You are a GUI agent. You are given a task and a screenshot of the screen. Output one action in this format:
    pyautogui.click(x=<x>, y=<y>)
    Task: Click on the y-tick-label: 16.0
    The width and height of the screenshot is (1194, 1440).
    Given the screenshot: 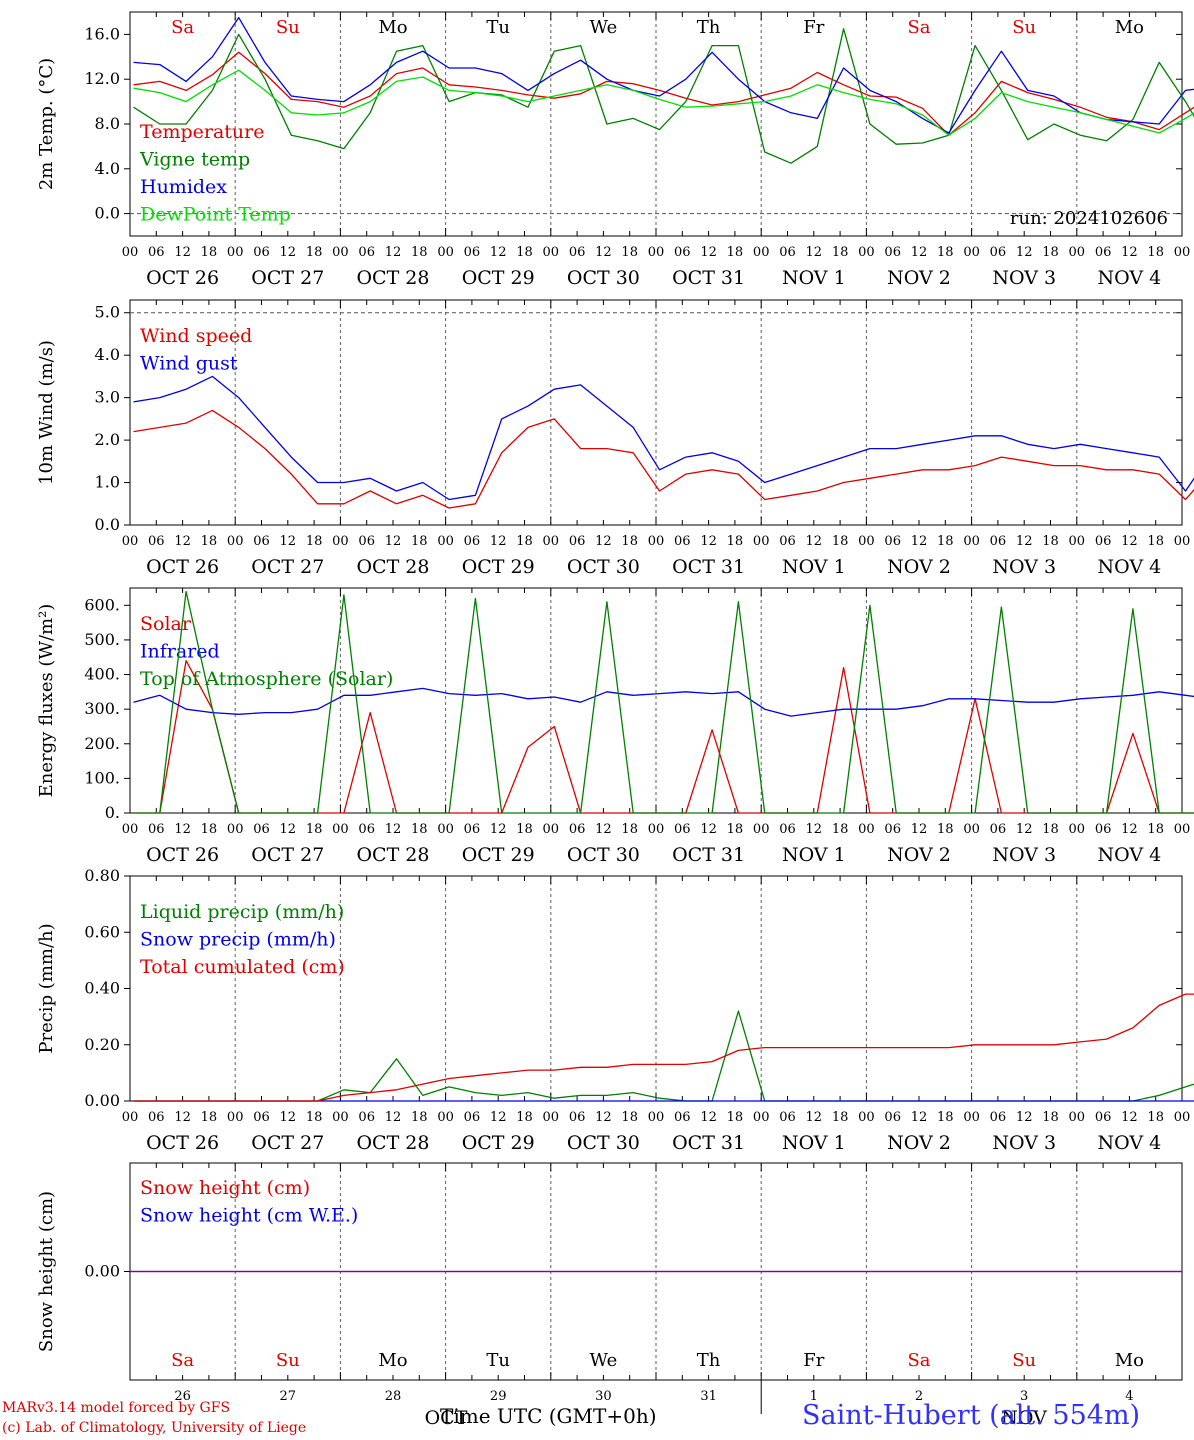 What is the action you would take?
    pyautogui.click(x=102, y=33)
    